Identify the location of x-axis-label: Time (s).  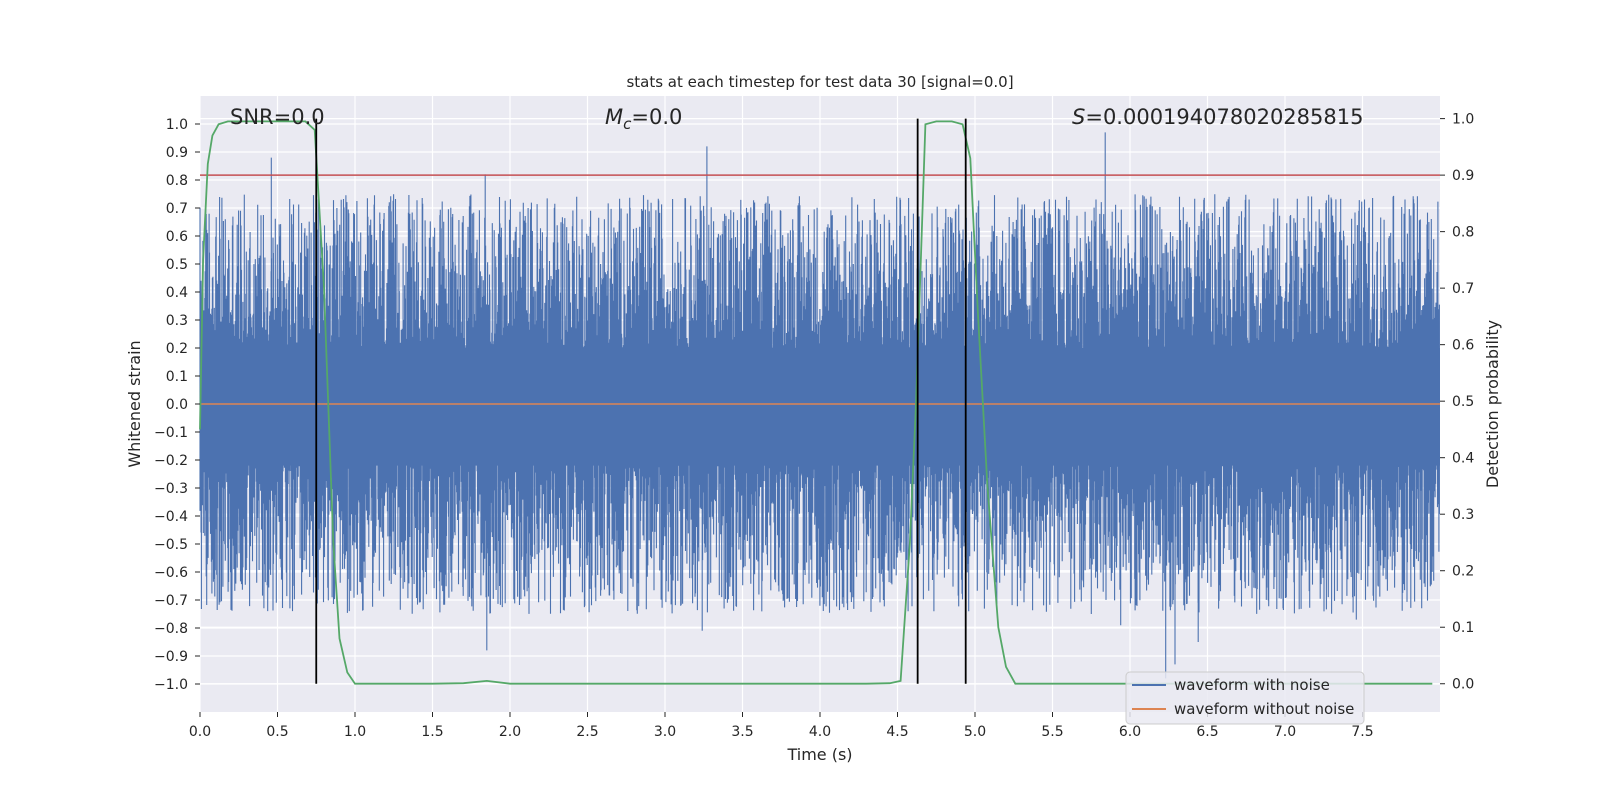
(819, 754).